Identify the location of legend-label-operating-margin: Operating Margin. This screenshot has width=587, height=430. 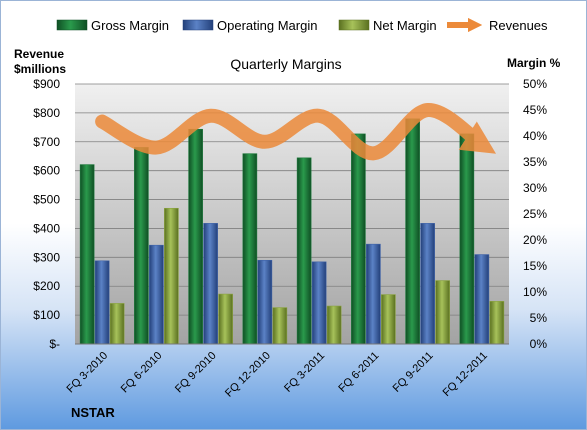
(267, 25).